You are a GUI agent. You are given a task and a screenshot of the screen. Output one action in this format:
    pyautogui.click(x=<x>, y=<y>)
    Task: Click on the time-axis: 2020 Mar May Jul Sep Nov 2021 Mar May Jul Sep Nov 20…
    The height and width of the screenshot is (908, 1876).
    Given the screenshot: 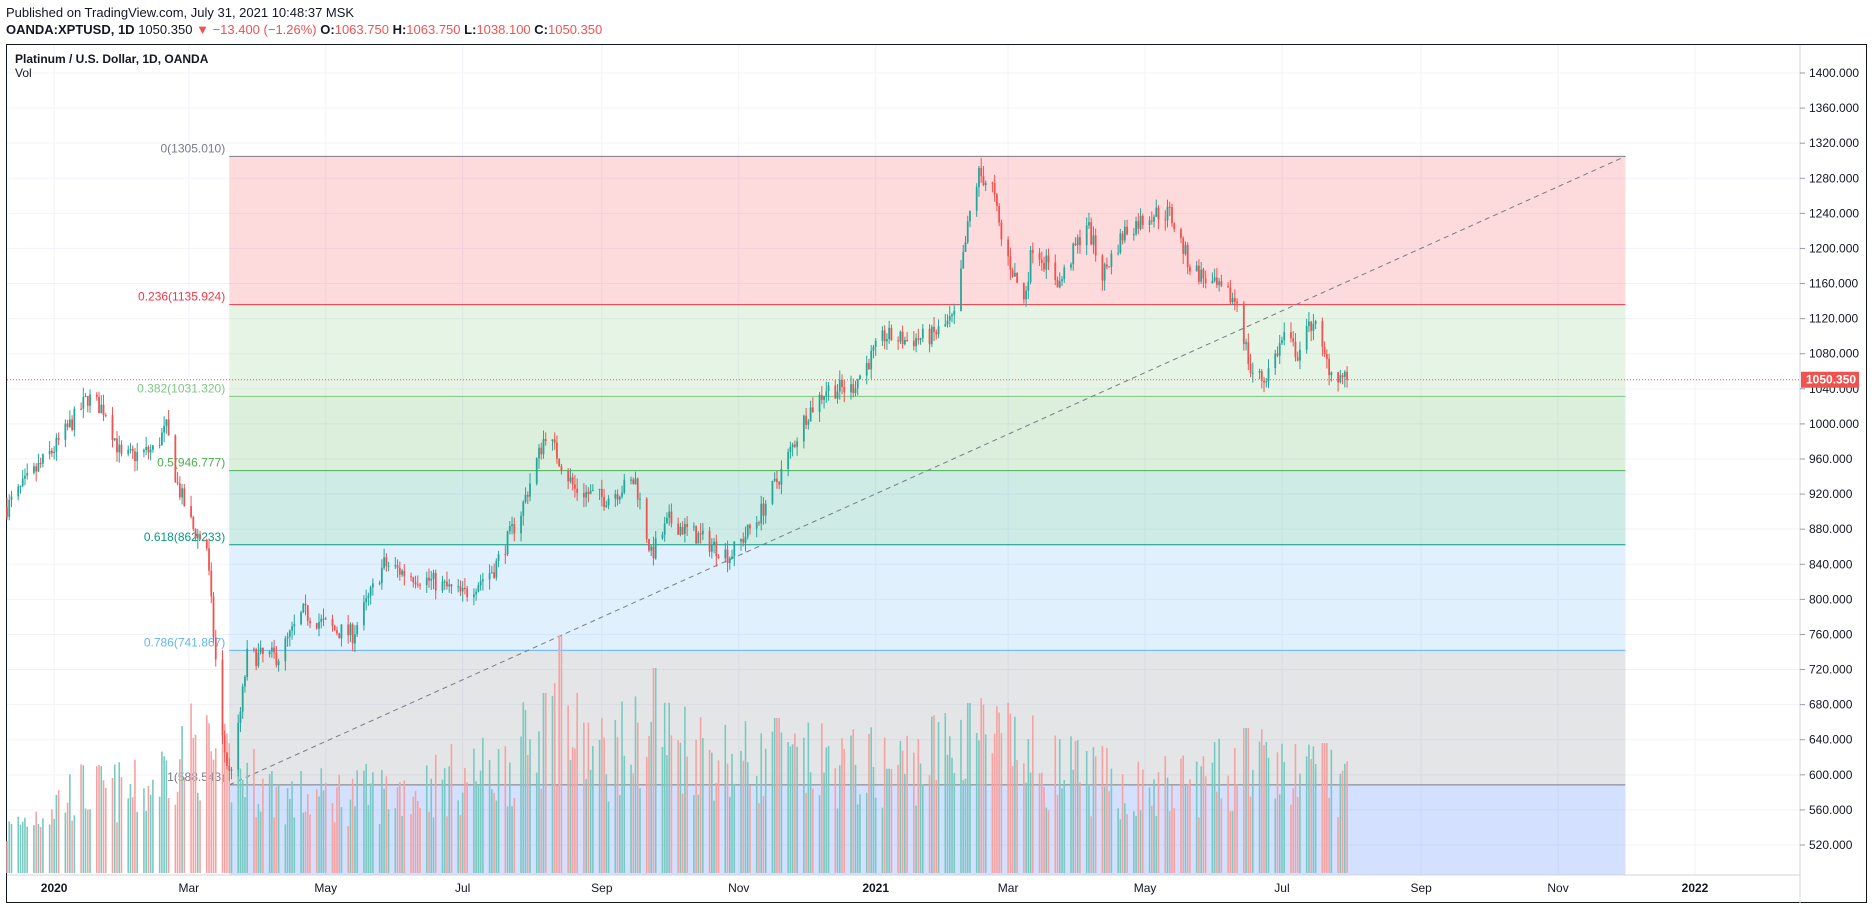 What is the action you would take?
    pyautogui.click(x=903, y=884)
    